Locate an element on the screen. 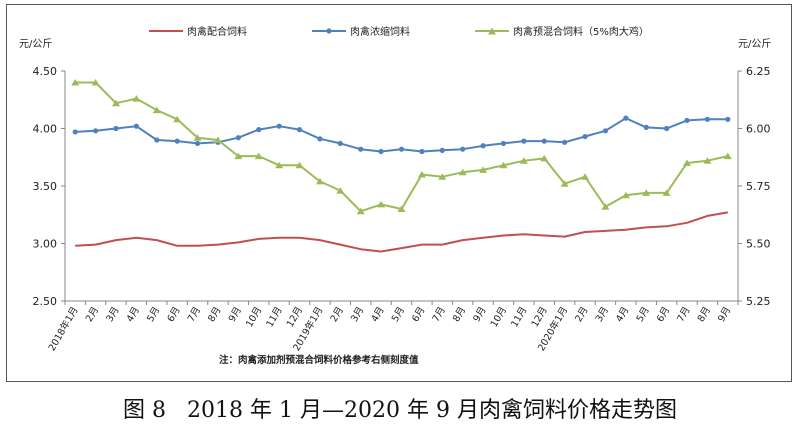 The width and height of the screenshot is (800, 437). y-ticks-left: 2.50 3.00 3.50 4.00 4.50 is located at coordinates (49, 186).